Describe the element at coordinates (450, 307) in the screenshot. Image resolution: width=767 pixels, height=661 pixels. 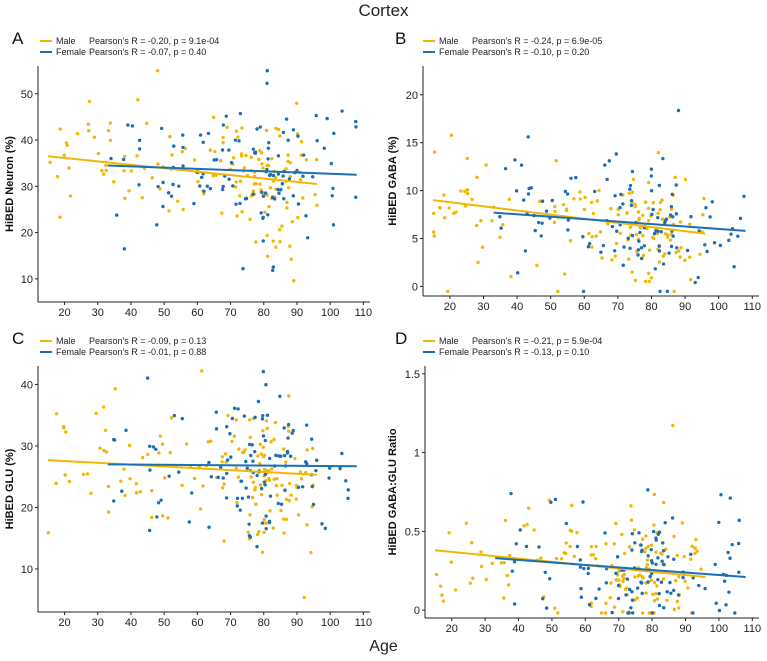
I see `x-tick-label: 20` at that location.